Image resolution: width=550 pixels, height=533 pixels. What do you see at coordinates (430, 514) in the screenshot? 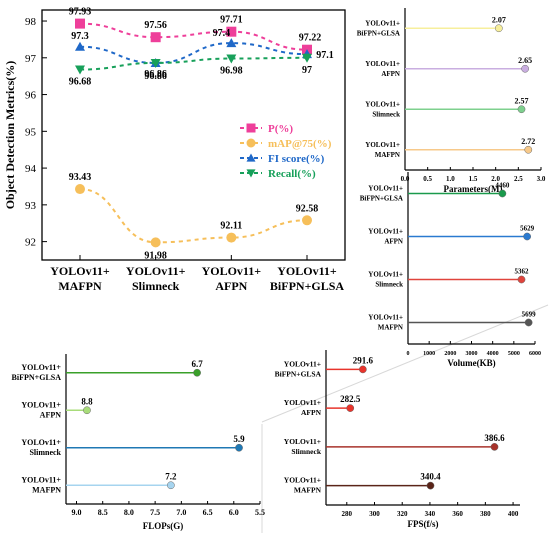
I see `x-tick-label: 340` at bounding box center [430, 514].